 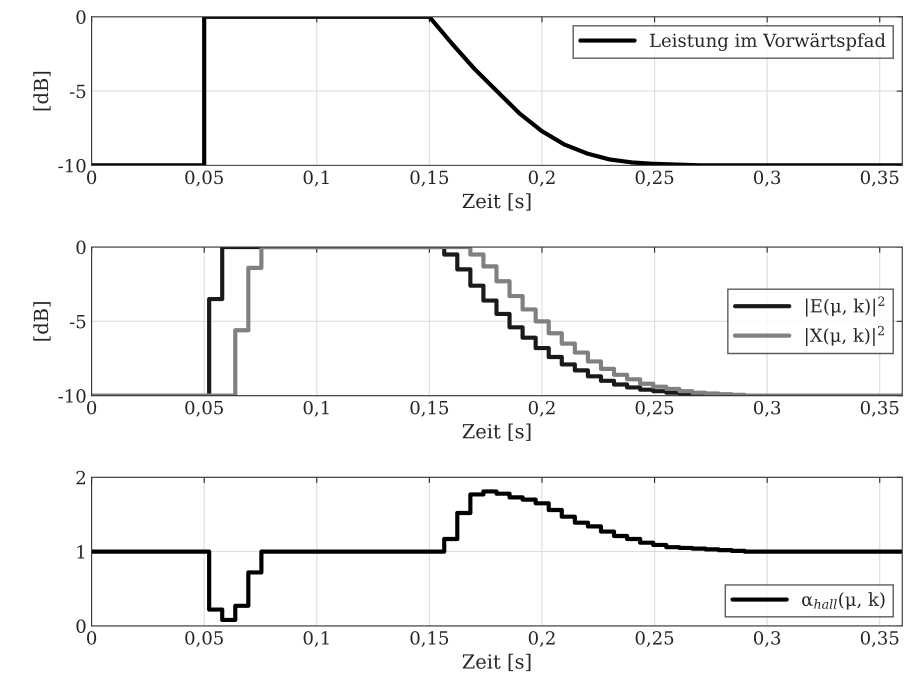 I want to click on legend-label: α$_{hall}$(μ, k), so click(x=843, y=601).